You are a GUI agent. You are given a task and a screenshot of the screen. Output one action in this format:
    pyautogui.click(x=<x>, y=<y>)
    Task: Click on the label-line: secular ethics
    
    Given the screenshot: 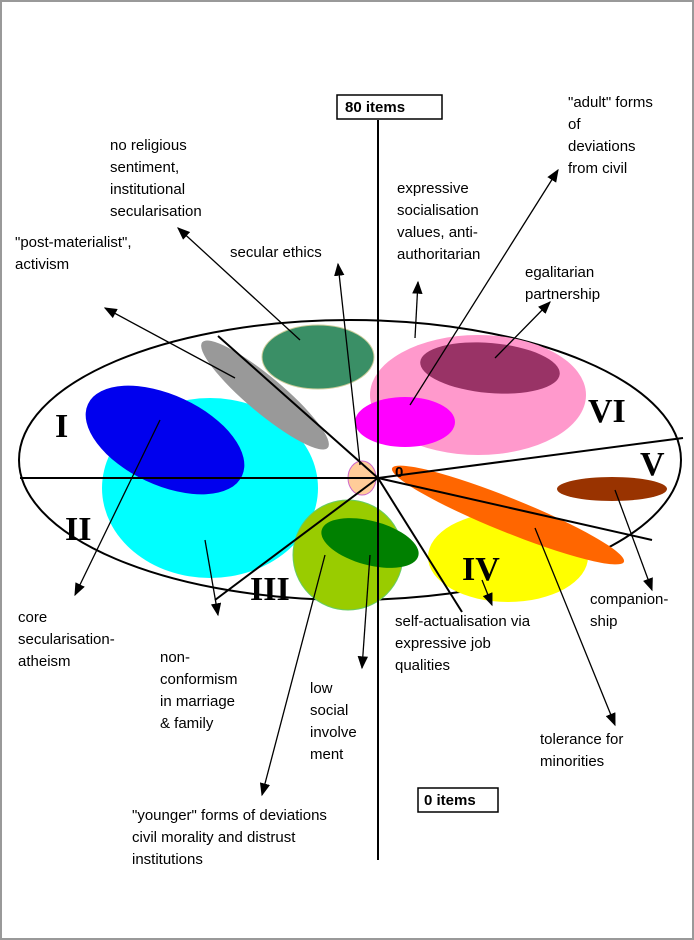 What is the action you would take?
    pyautogui.click(x=276, y=252)
    